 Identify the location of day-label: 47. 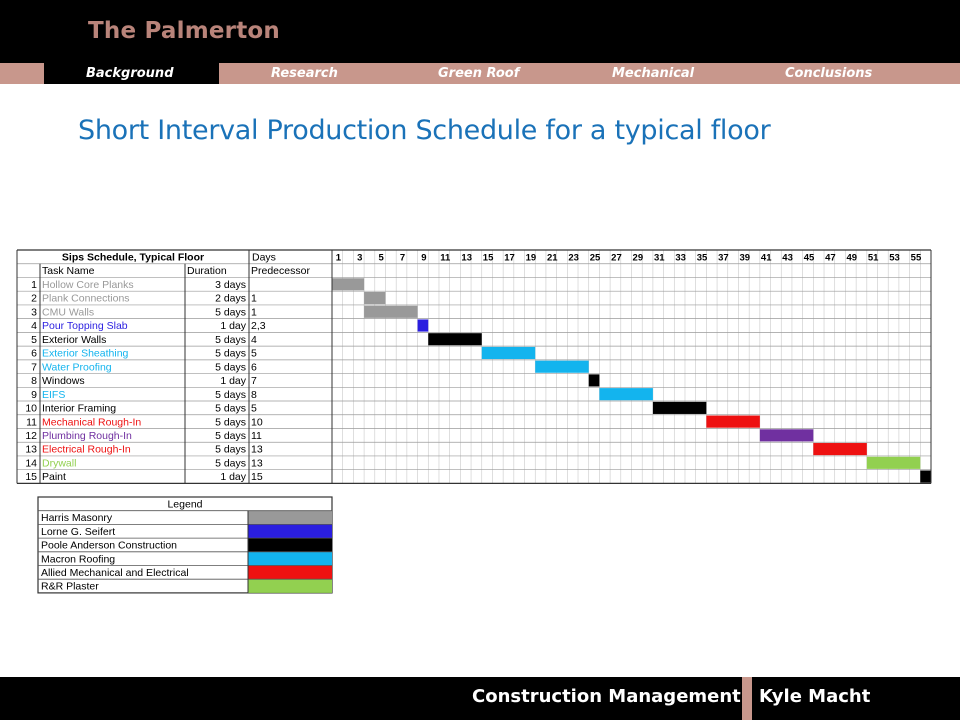
(830, 258).